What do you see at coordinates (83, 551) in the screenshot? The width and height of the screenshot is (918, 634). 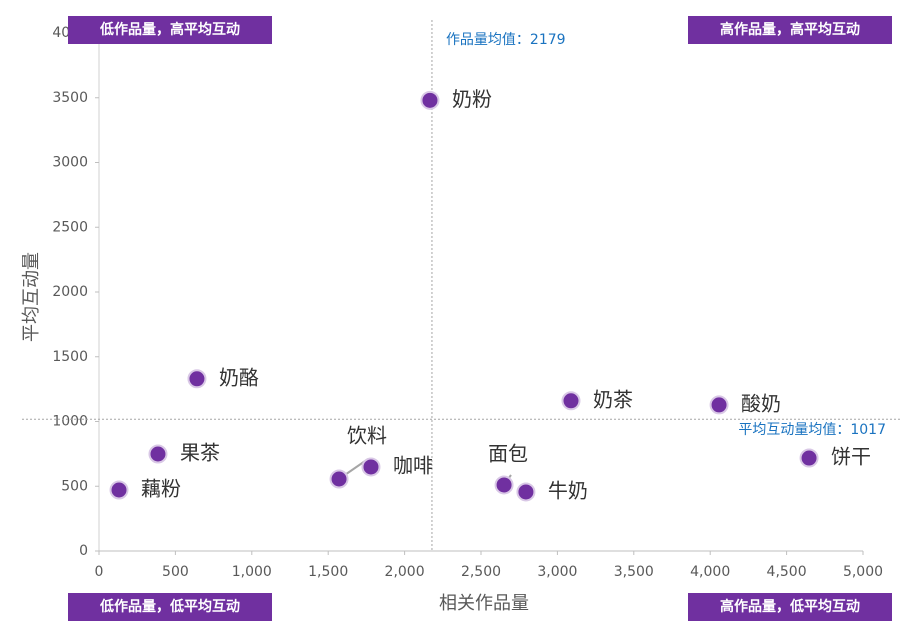 I see `y-tick-label: 0` at bounding box center [83, 551].